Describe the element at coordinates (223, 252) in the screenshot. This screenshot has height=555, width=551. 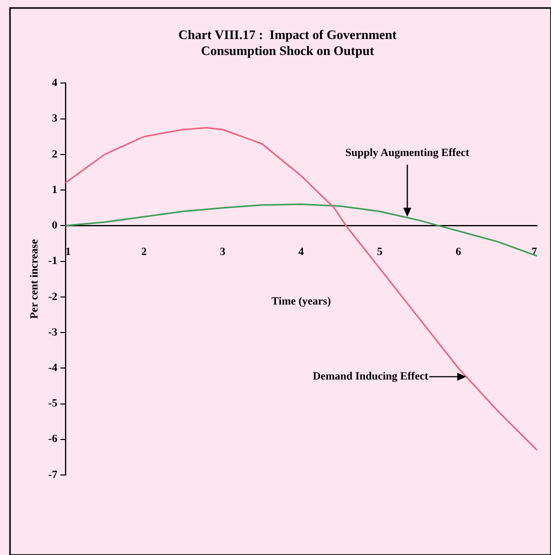
I see `x-tick-label: 3` at that location.